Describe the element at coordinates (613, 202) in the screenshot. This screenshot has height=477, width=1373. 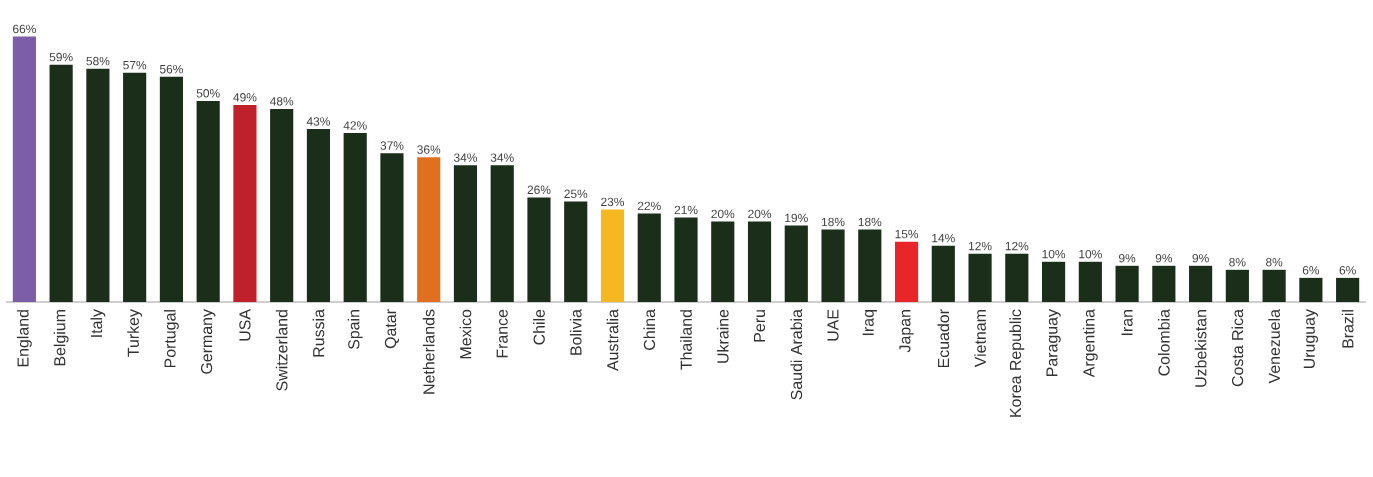
I see `data-label: 23%` at that location.